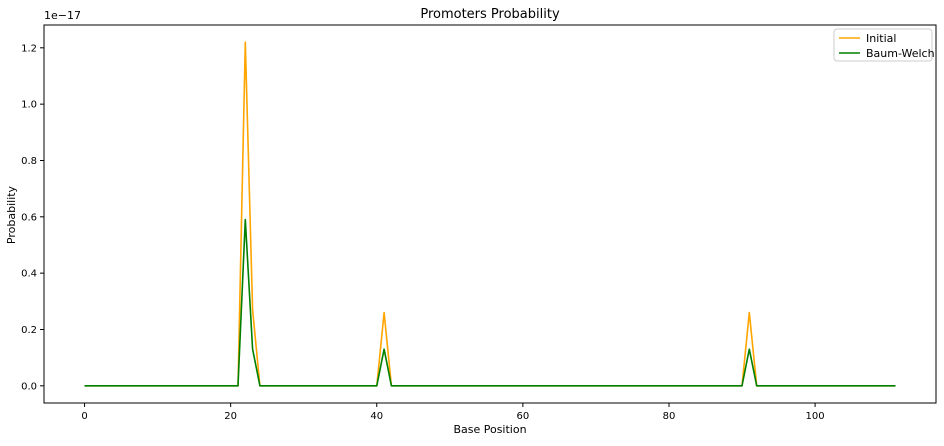 This screenshot has height=446, width=944. What do you see at coordinates (29, 386) in the screenshot?
I see `y-tick-label: 0.0` at bounding box center [29, 386].